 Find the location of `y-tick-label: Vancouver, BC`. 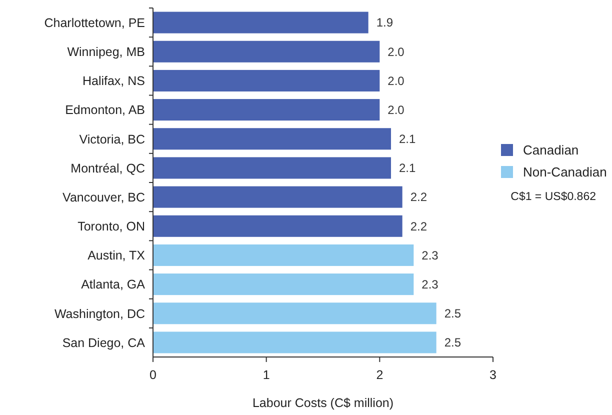

y-tick-label: Vancouver, BC is located at coordinates (103, 197).